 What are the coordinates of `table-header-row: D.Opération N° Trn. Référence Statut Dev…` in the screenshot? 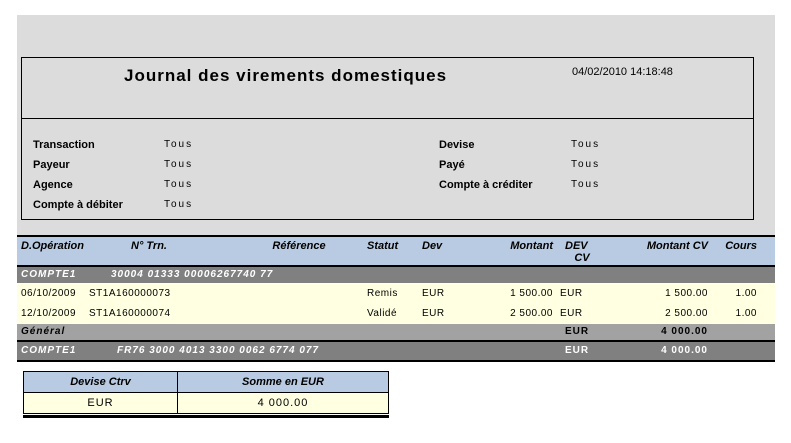 It's located at (396, 252).